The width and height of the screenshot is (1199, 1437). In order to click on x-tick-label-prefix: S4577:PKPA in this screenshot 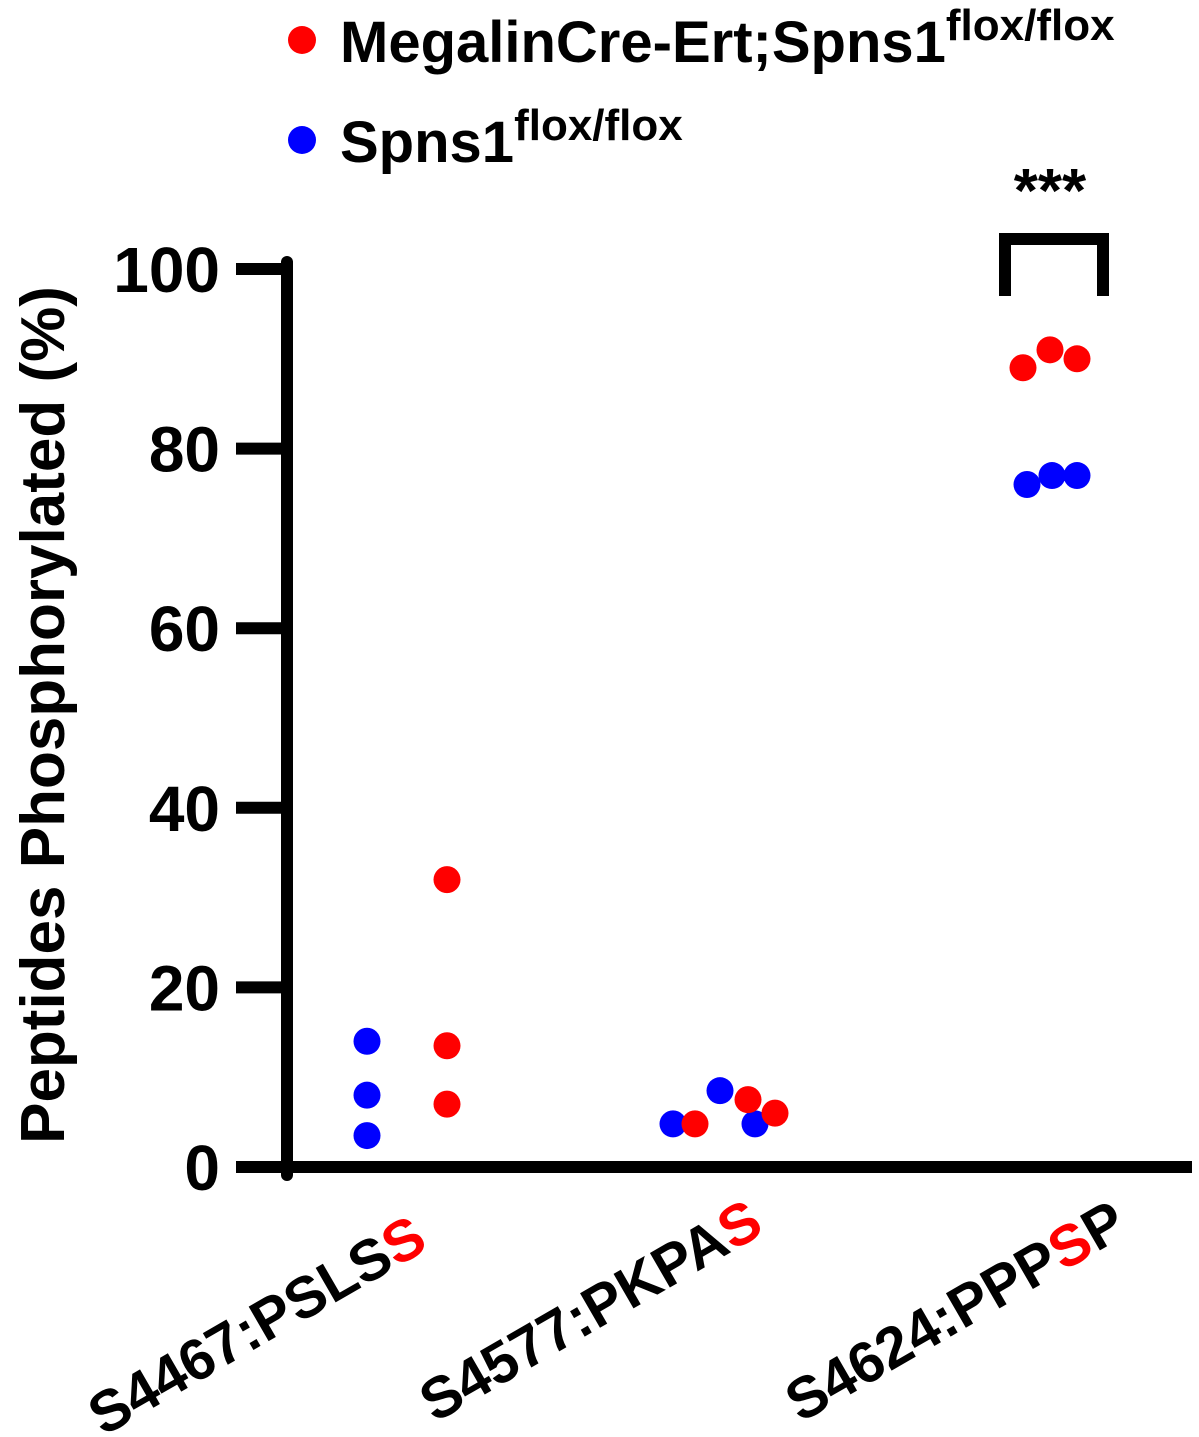, I will do `click(574, 1320)`.